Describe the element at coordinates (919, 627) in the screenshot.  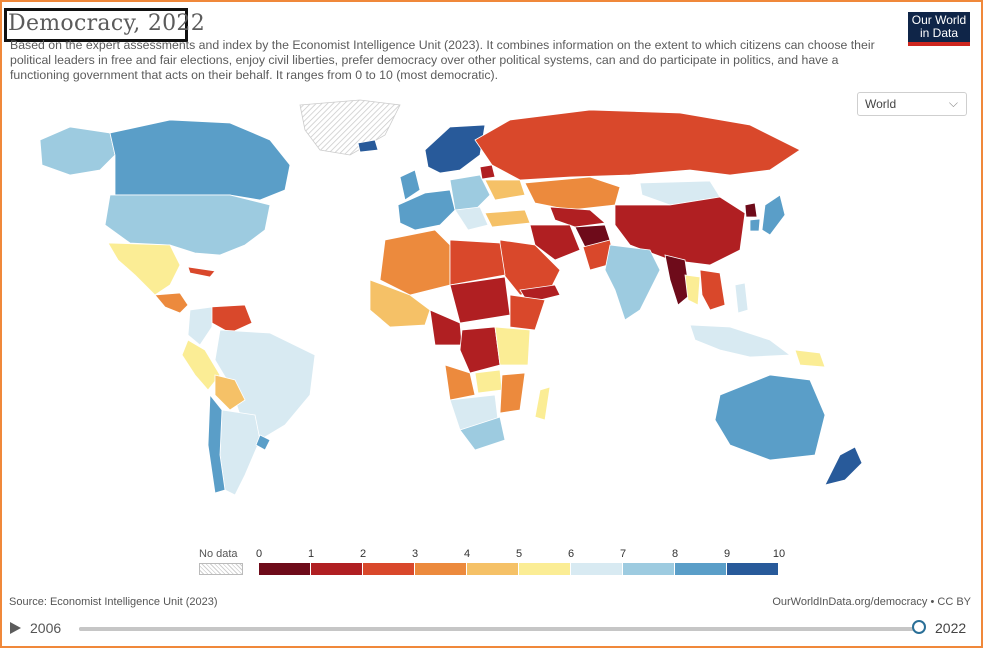
I see `timeline-handle` at that location.